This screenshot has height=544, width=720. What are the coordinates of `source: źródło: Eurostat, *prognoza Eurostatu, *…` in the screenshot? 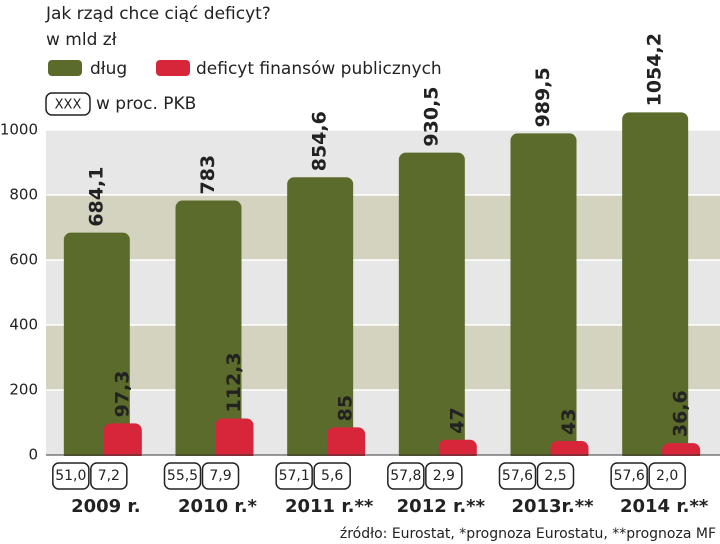 It's located at (528, 534).